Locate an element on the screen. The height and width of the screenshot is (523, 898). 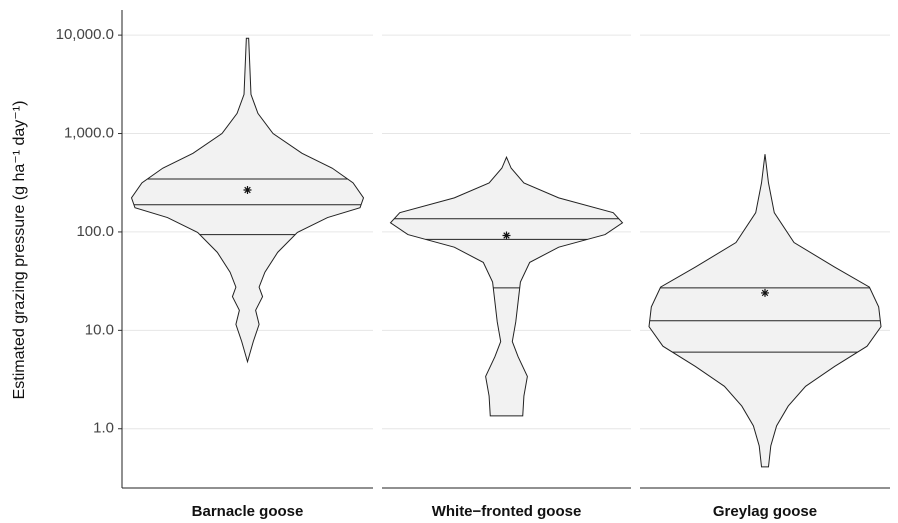
y-tick-label: 100.0 is located at coordinates (95, 231).